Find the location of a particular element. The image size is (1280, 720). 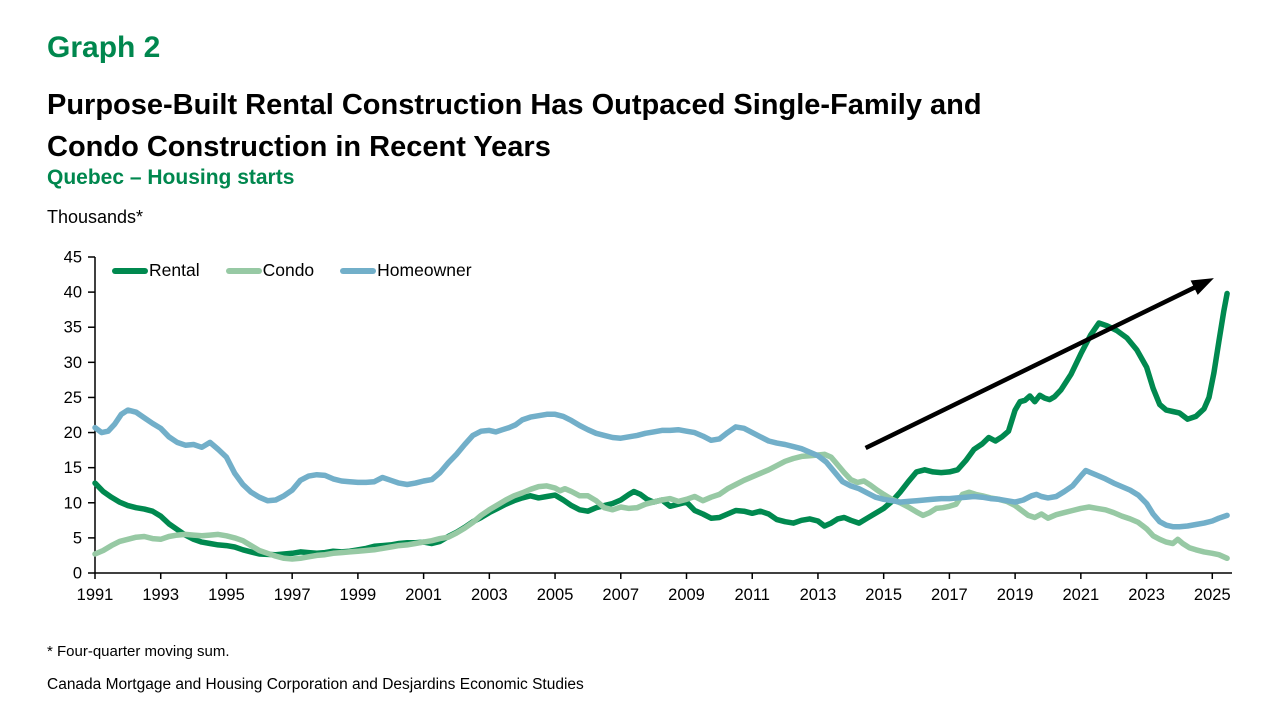

x-axis-tick-label: 2005 is located at coordinates (555, 595).